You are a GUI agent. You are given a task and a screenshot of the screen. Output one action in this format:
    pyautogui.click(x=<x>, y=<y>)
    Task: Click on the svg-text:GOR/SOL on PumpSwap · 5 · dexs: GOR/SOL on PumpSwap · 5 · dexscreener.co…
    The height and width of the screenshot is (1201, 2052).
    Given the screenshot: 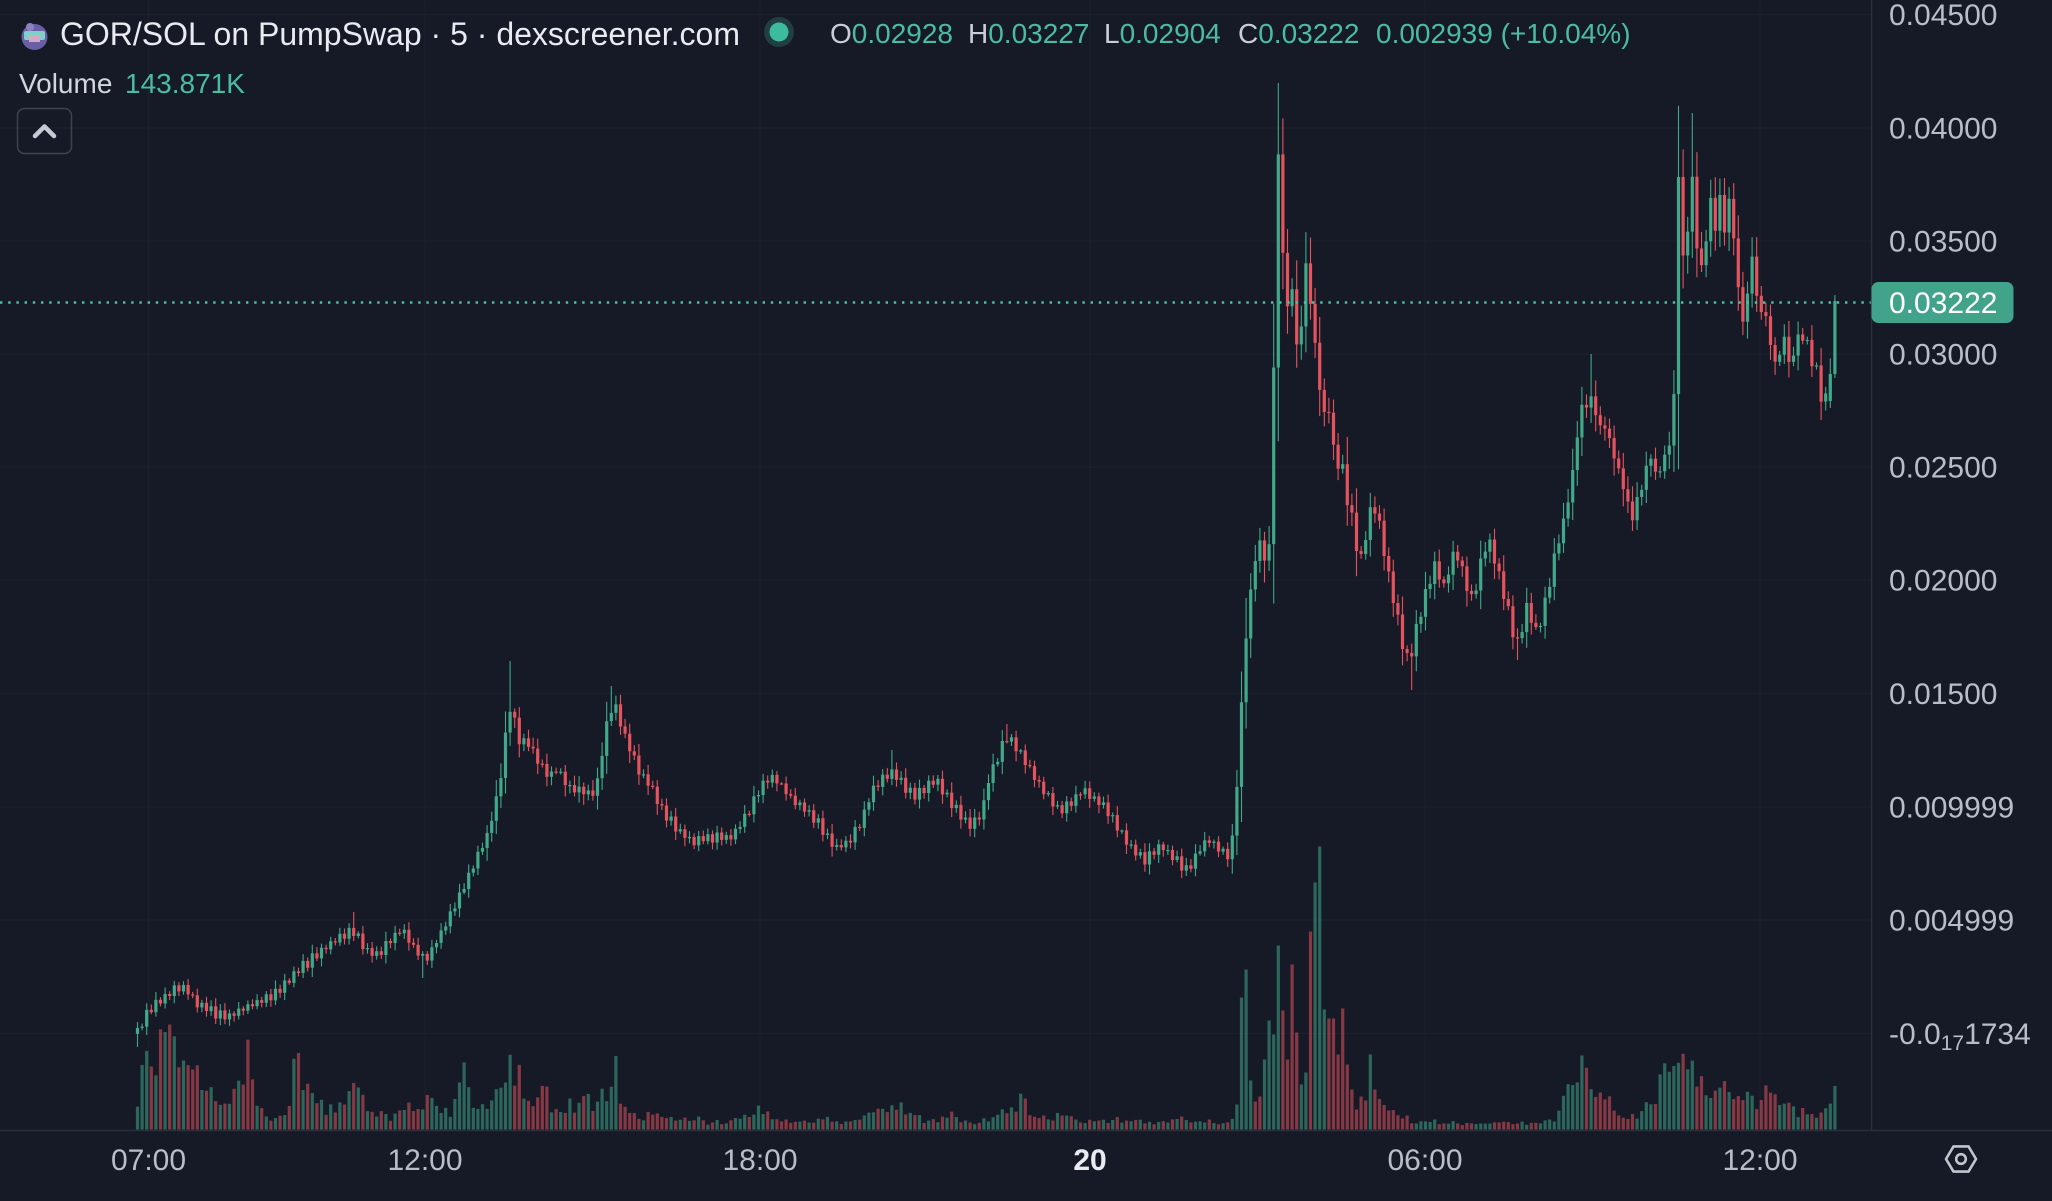 What is the action you would take?
    pyautogui.click(x=400, y=34)
    